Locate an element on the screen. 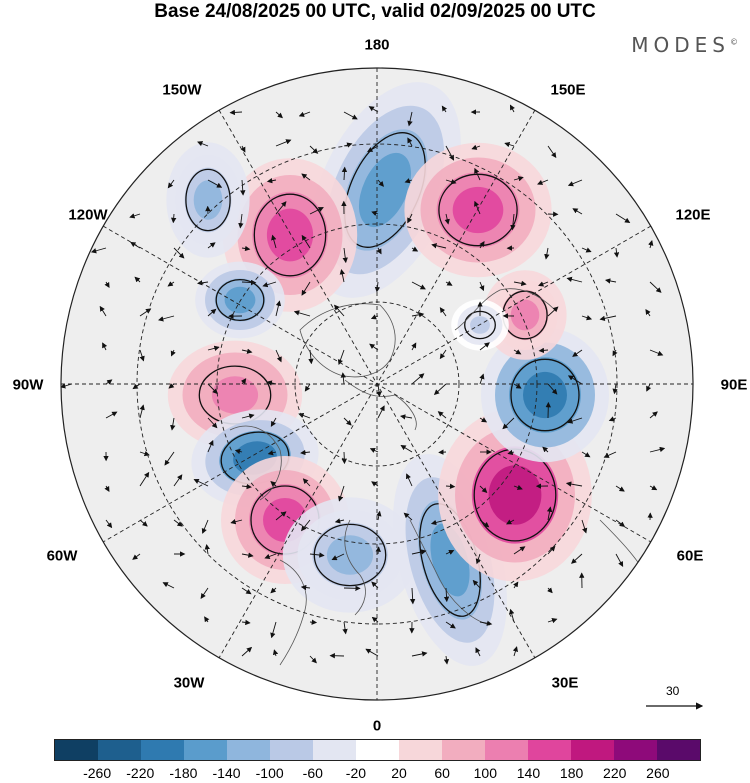 The height and width of the screenshot is (783, 750). colorbar-tick-label: -100 is located at coordinates (269, 773).